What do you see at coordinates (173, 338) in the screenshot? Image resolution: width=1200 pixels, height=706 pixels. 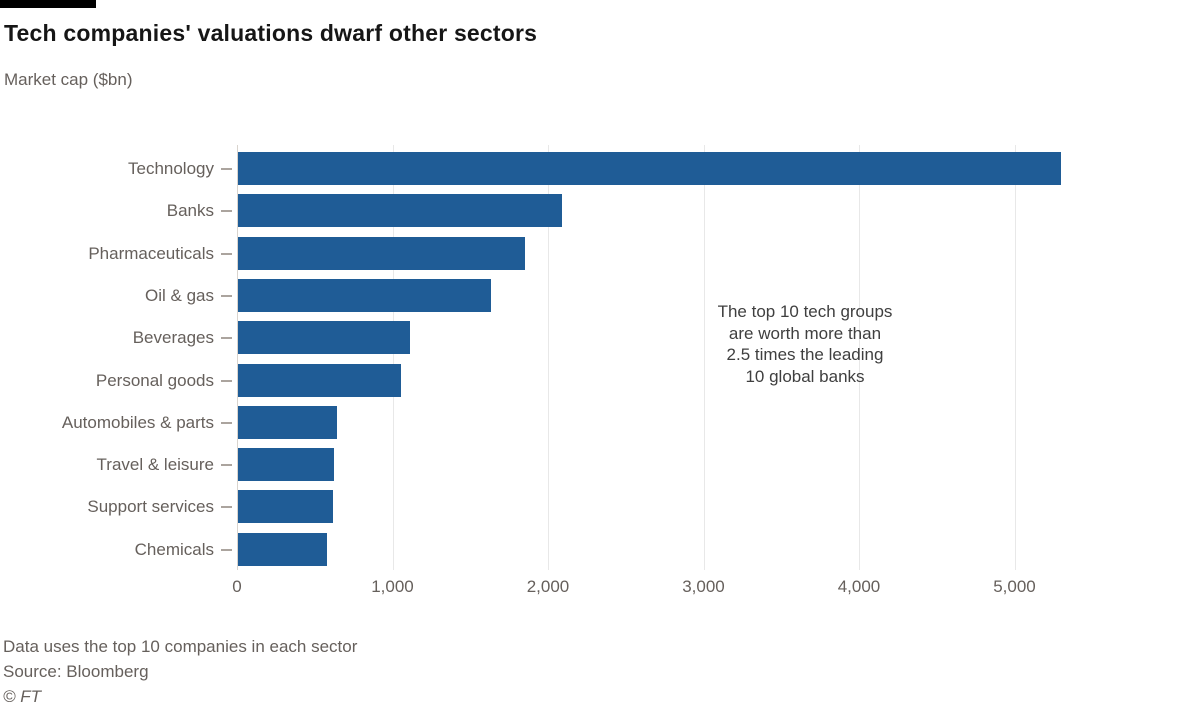 I see `category-label: Beverages` at bounding box center [173, 338].